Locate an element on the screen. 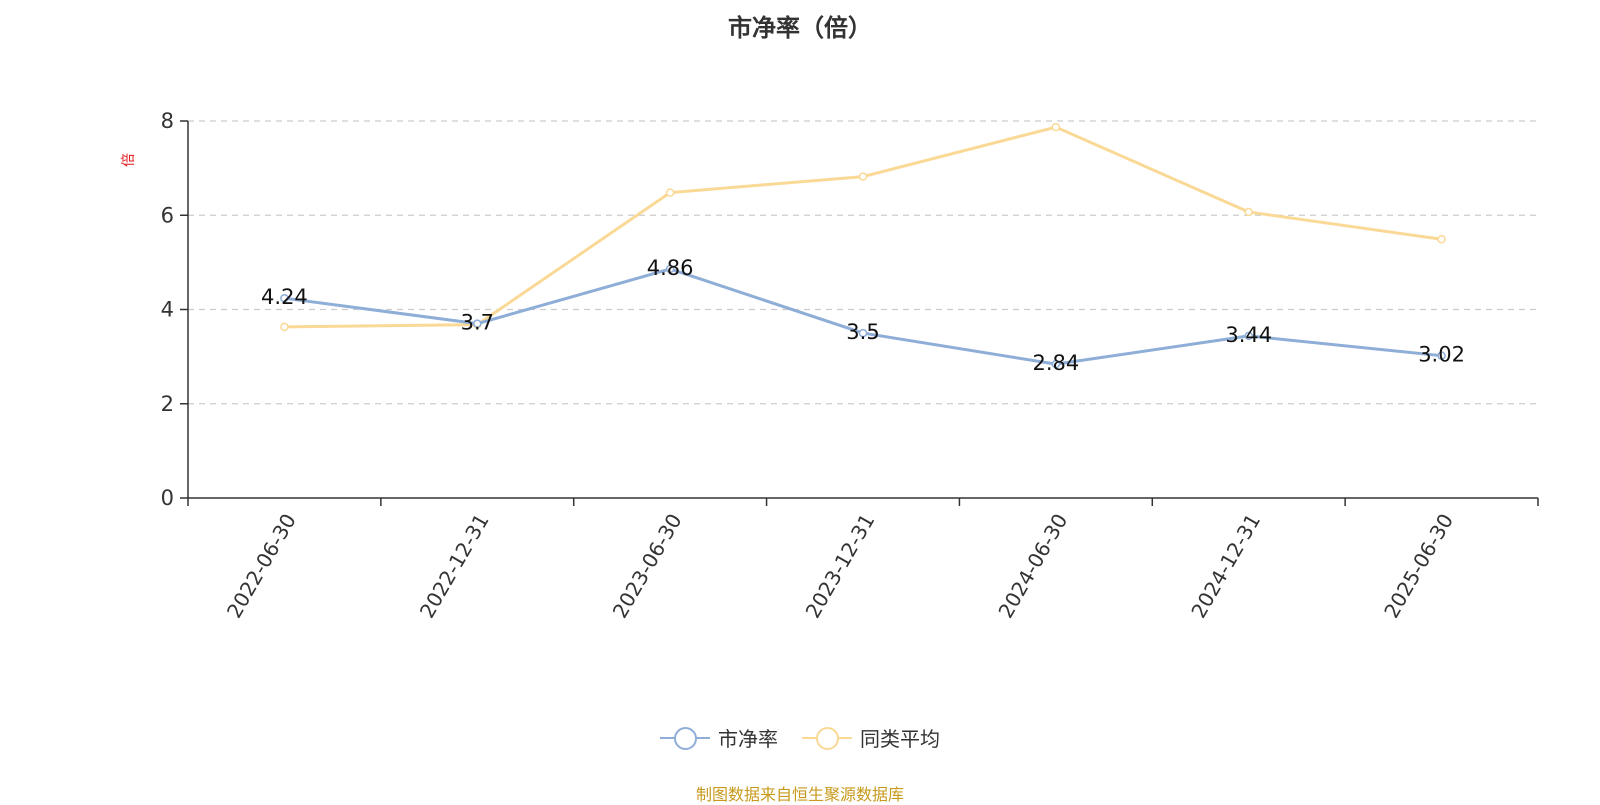  legend-label: 市净率 is located at coordinates (748, 739).